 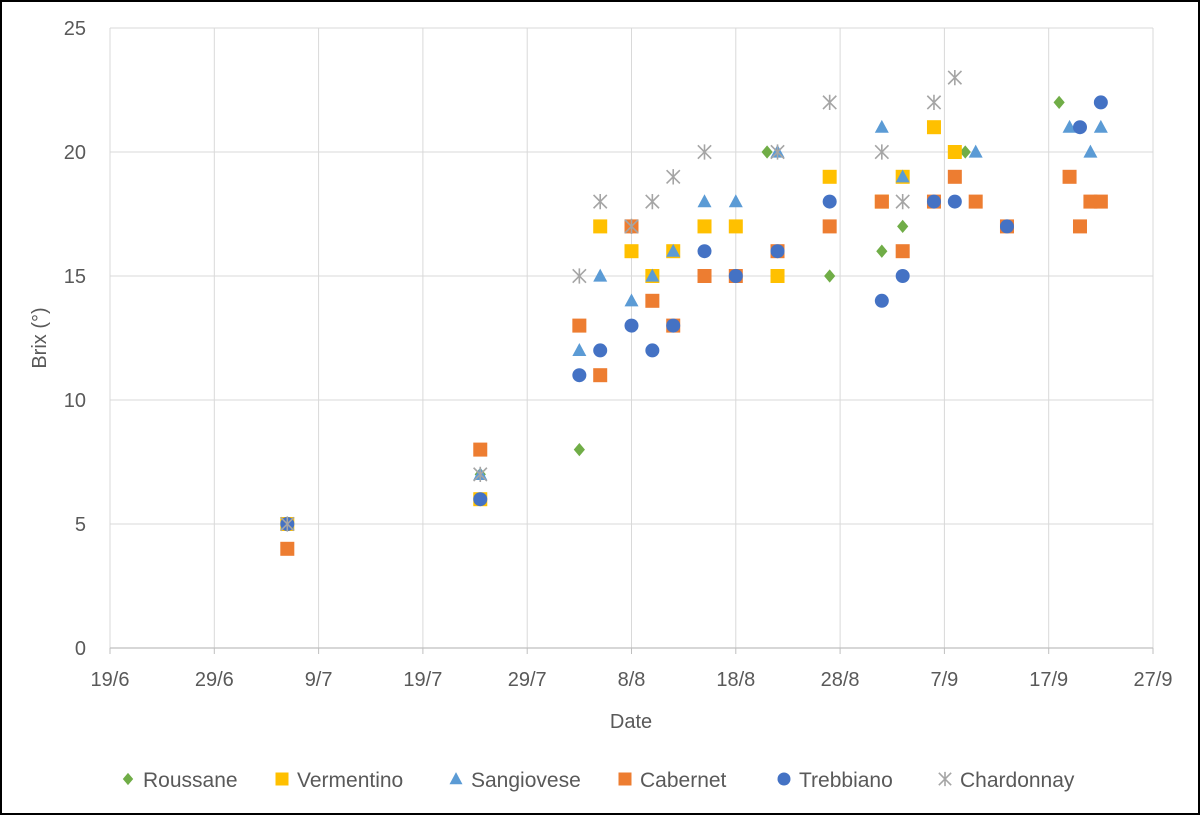 I want to click on legend-marker-chardonnay, so click(x=945, y=779).